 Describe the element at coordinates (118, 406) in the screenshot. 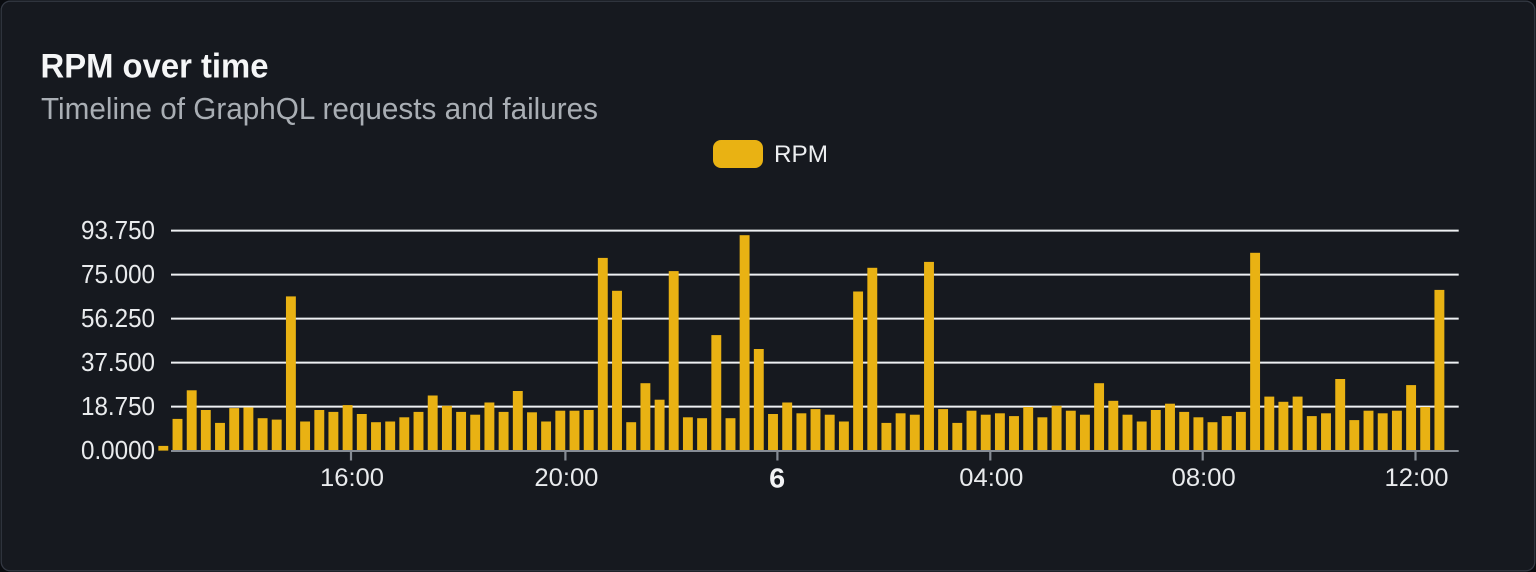

I see `svg-text: 18.750` at that location.